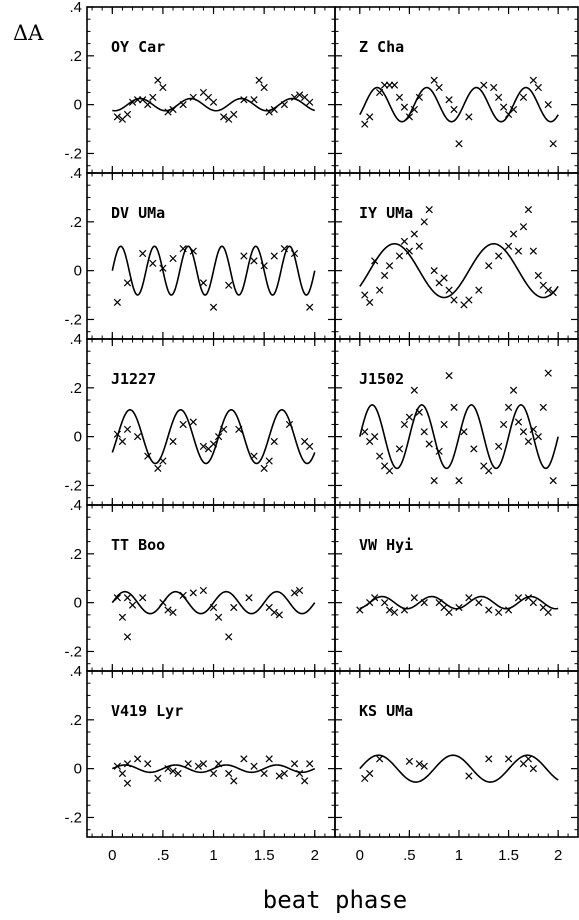 This screenshot has width=579, height=920. Describe the element at coordinates (456, 90) in the screenshot. I see `panel-z-cha: Z Cha` at that location.